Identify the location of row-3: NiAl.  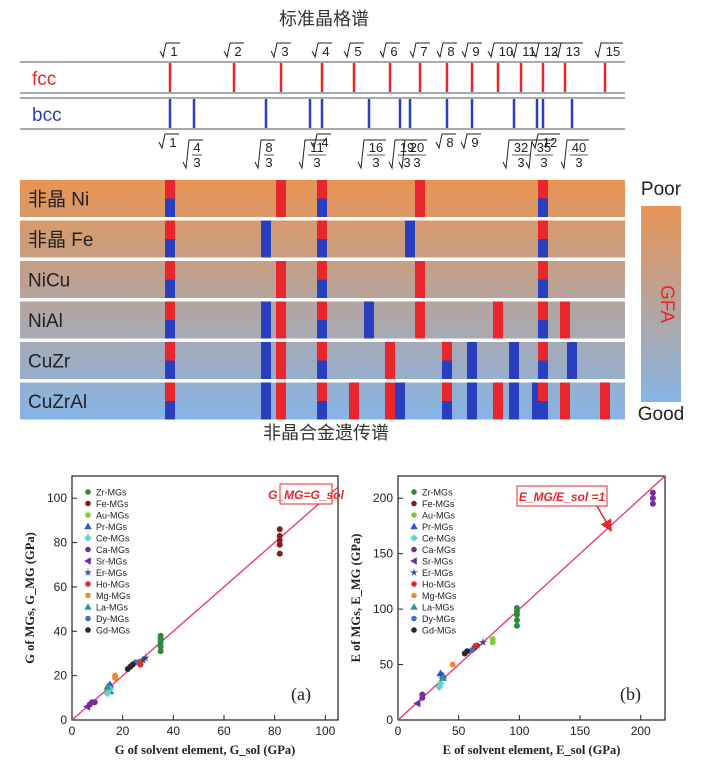
(322, 320).